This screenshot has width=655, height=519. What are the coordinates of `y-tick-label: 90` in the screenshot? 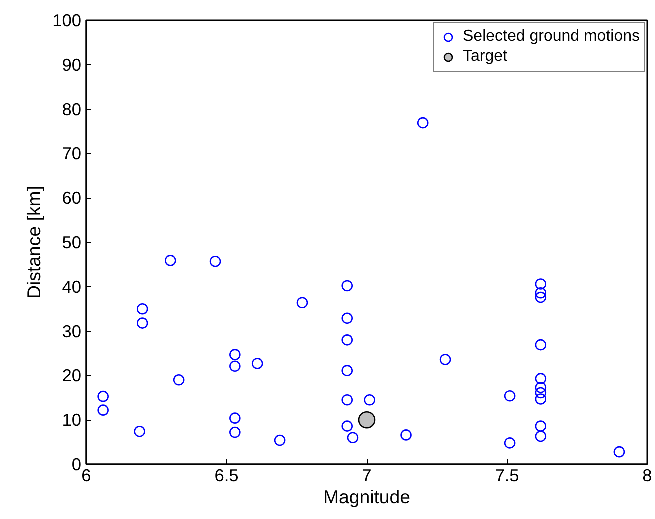 It's located at (72, 64).